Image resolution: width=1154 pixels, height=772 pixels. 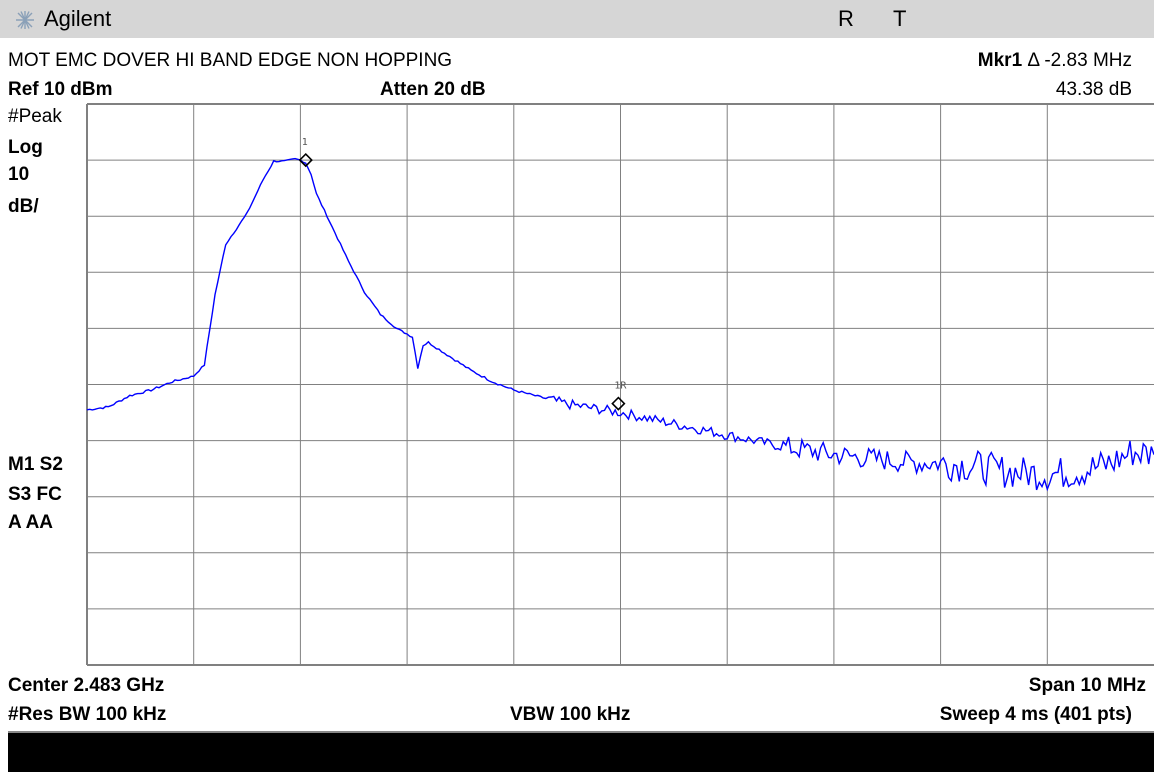 What do you see at coordinates (1035, 714) in the screenshot?
I see `sweep-time: Sweep 4 ms (401 pts)` at bounding box center [1035, 714].